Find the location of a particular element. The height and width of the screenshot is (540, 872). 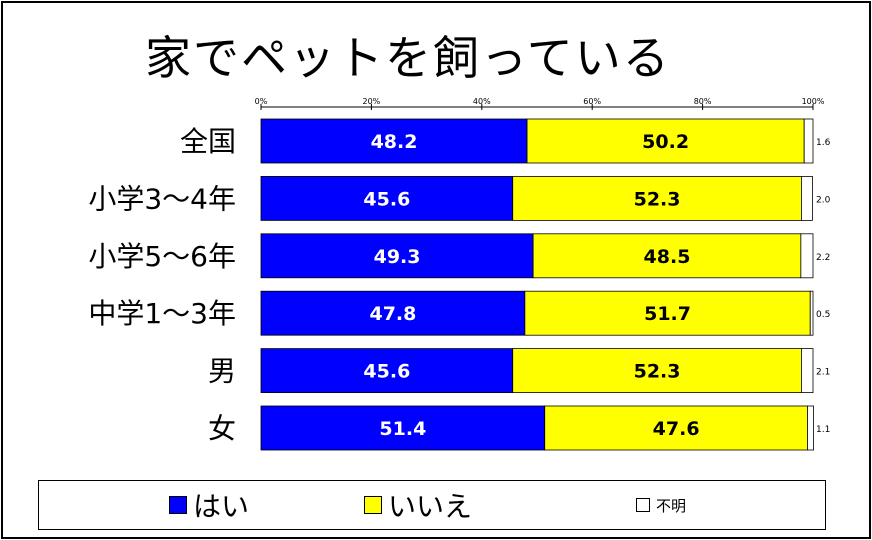

data-label: 48.5 is located at coordinates (667, 257).